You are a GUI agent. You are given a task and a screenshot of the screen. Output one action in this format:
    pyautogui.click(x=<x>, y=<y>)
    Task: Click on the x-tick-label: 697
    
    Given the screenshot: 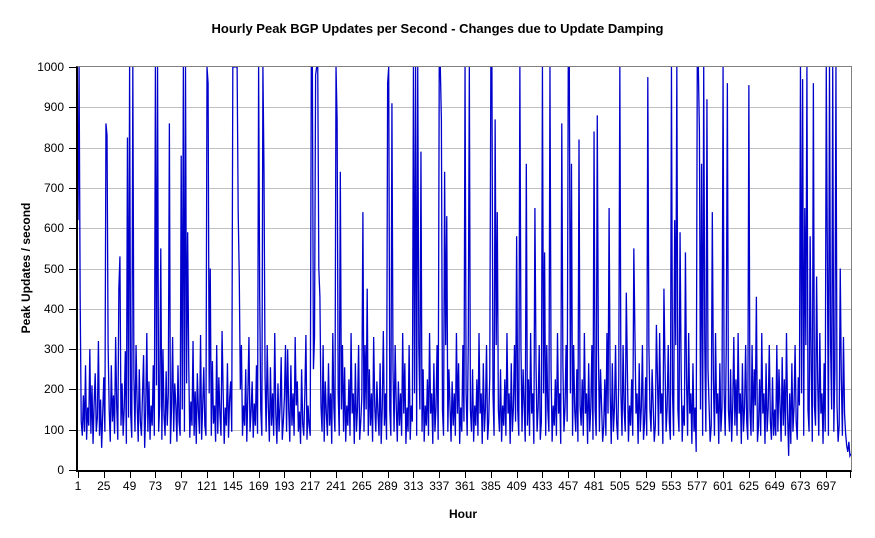 What is the action you would take?
    pyautogui.click(x=826, y=486)
    